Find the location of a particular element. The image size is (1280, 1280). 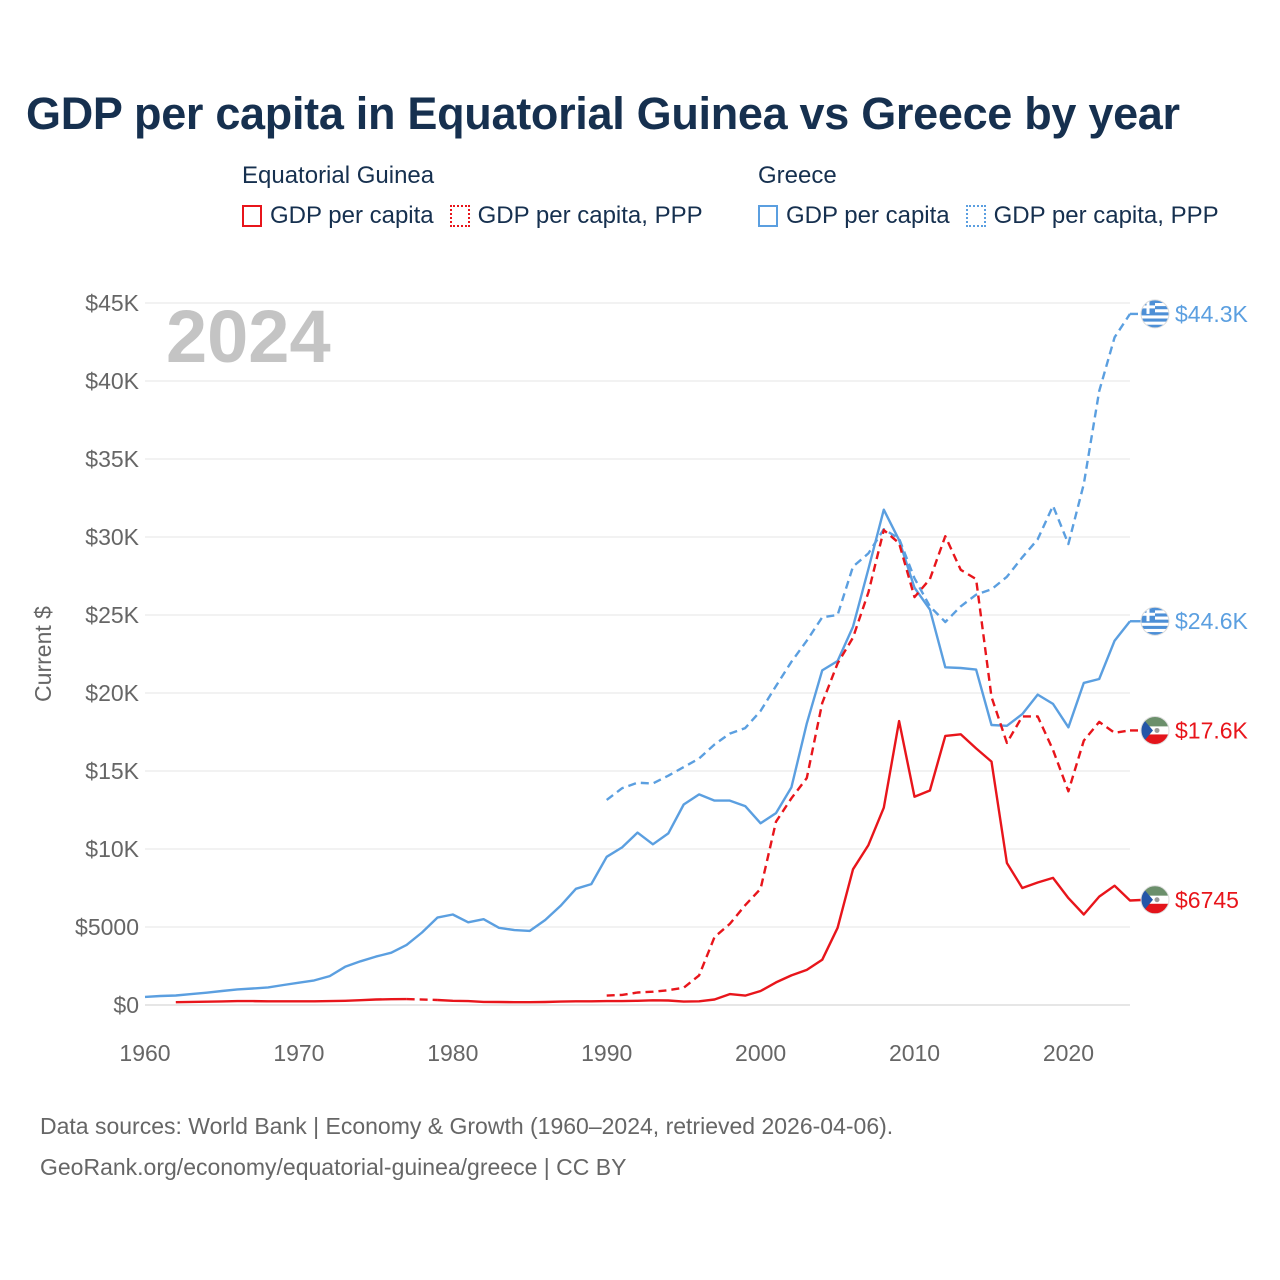

year-watermark: 2024 is located at coordinates (248, 336).